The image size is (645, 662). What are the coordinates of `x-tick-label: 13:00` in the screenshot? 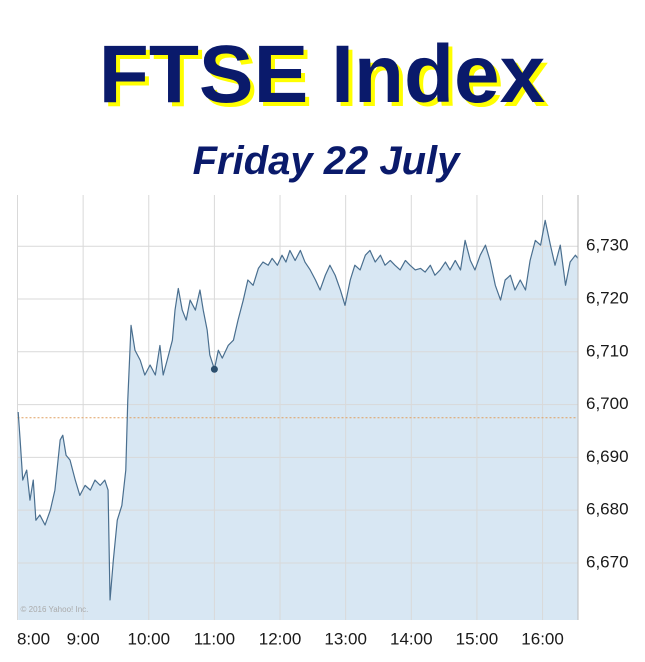 It's located at (345, 638).